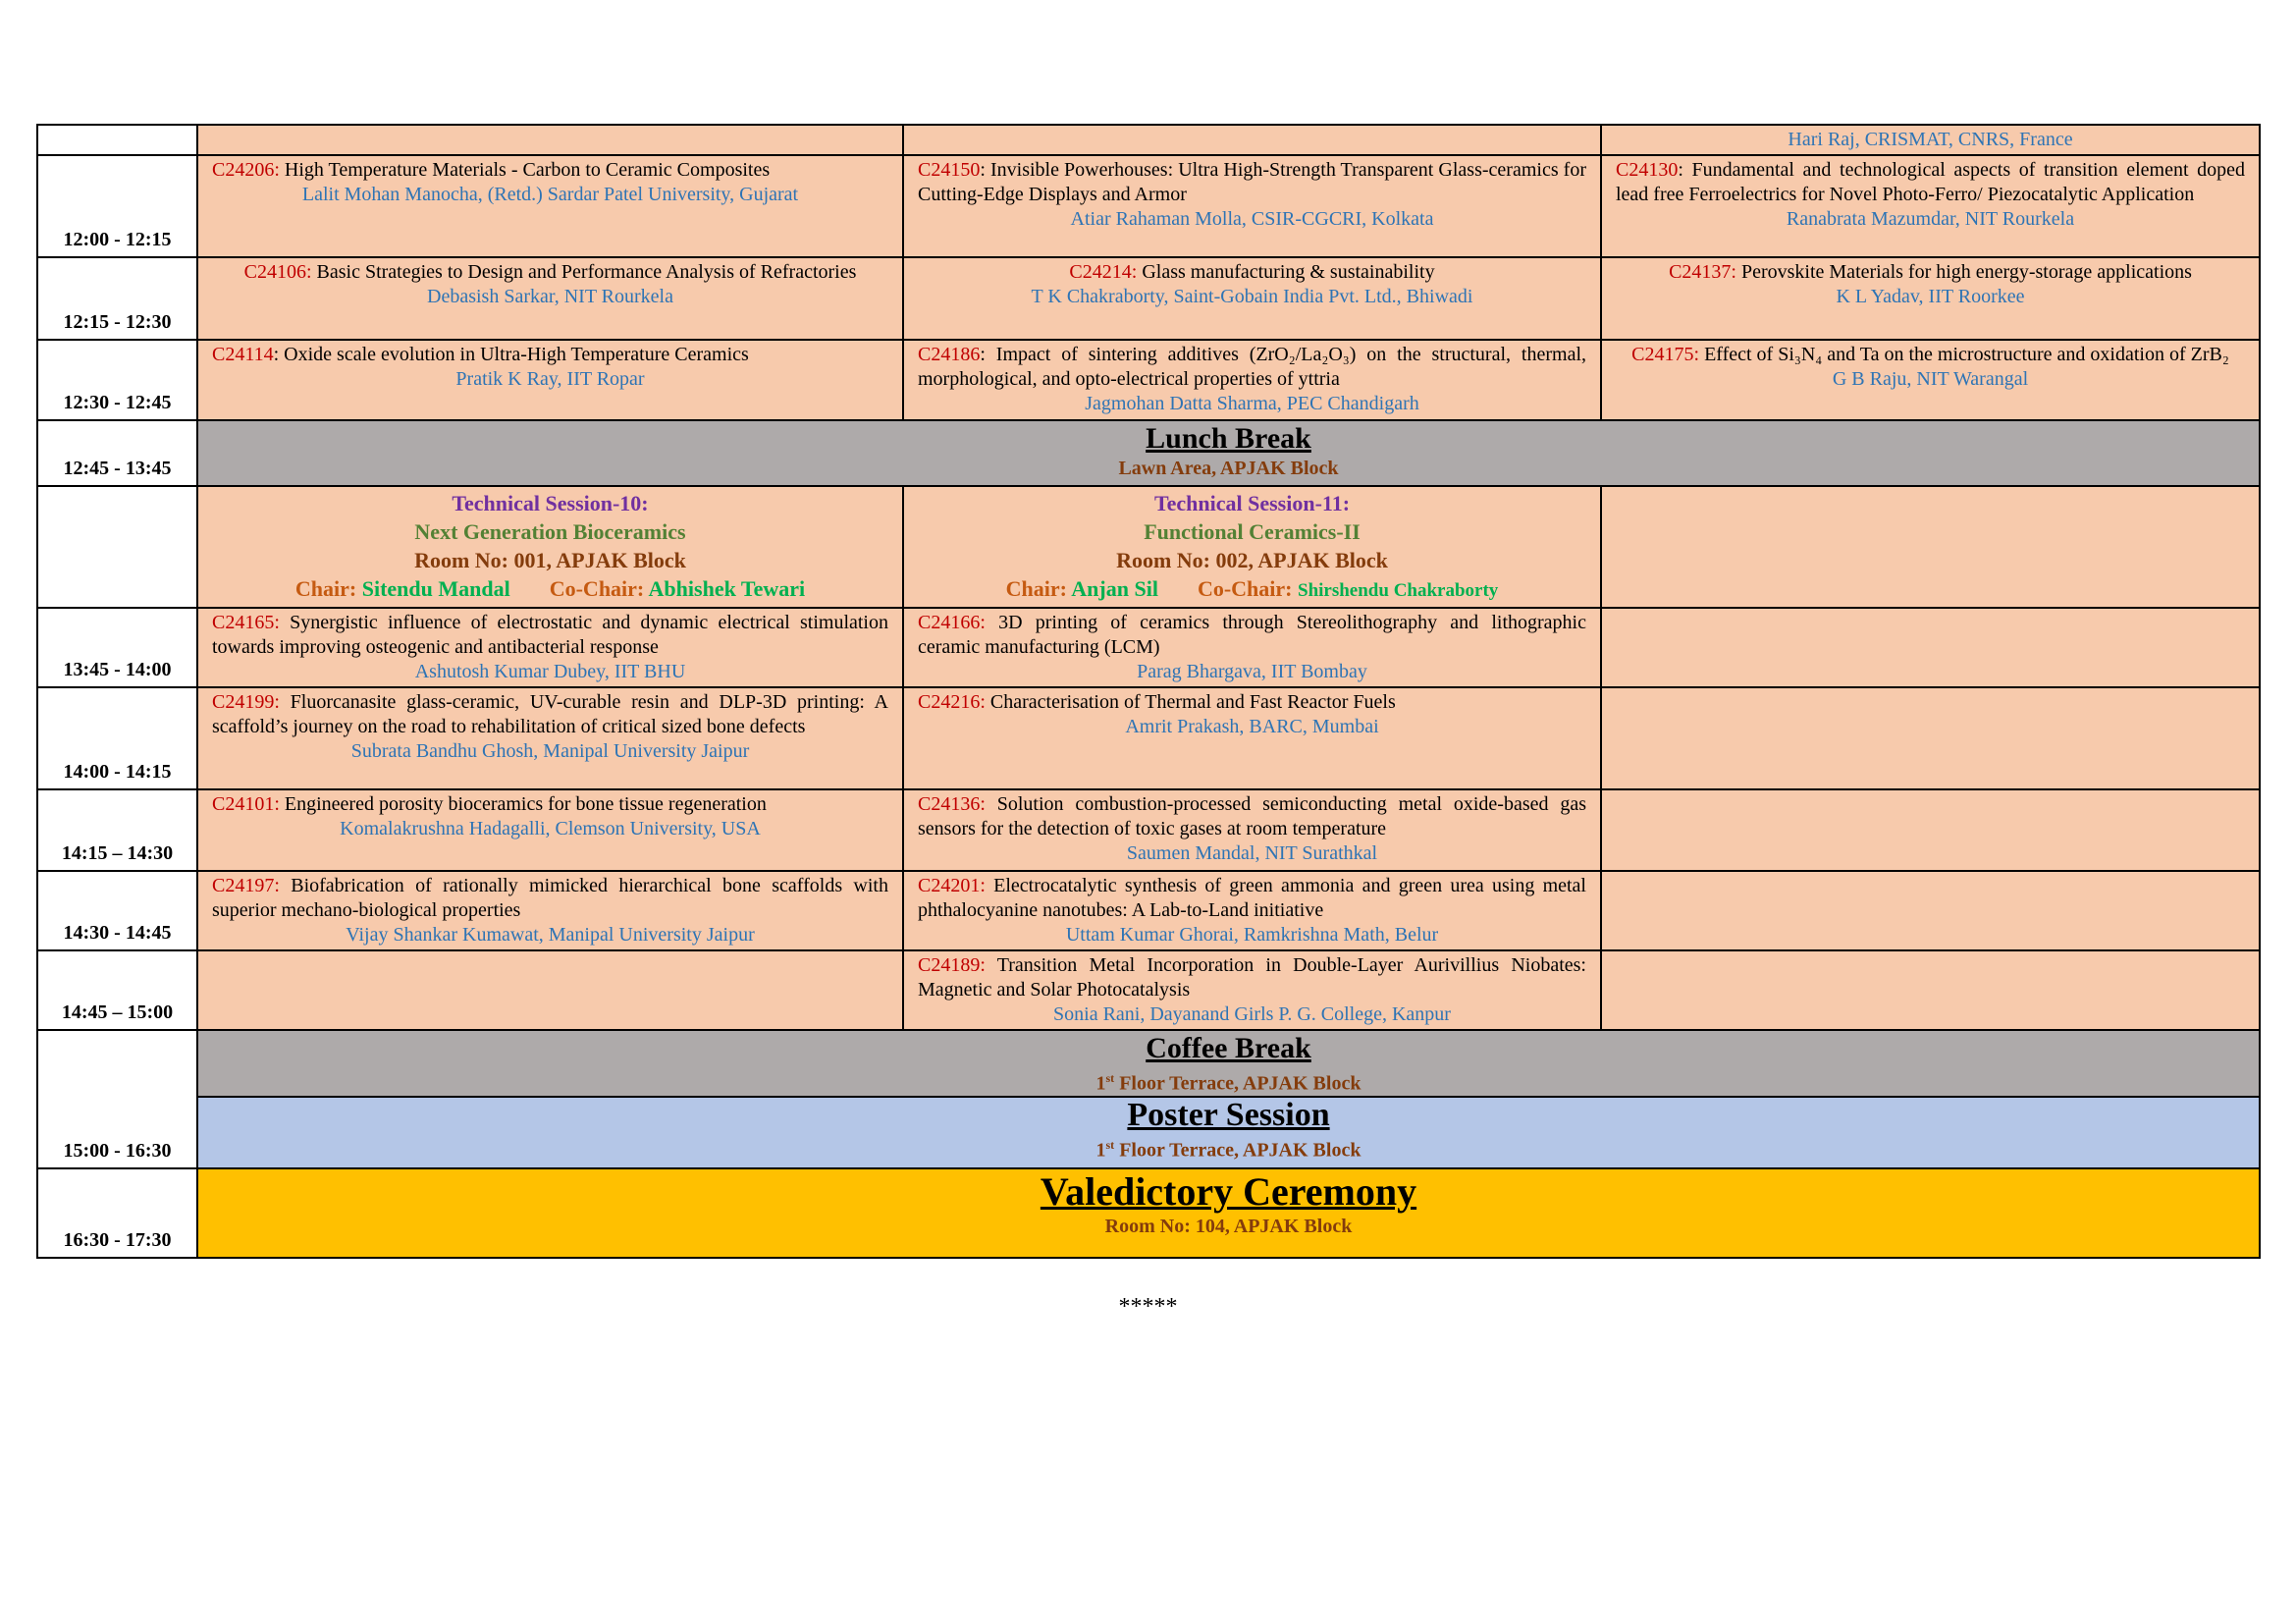  What do you see at coordinates (550, 503) in the screenshot?
I see `session-name: Technical Session-10:` at bounding box center [550, 503].